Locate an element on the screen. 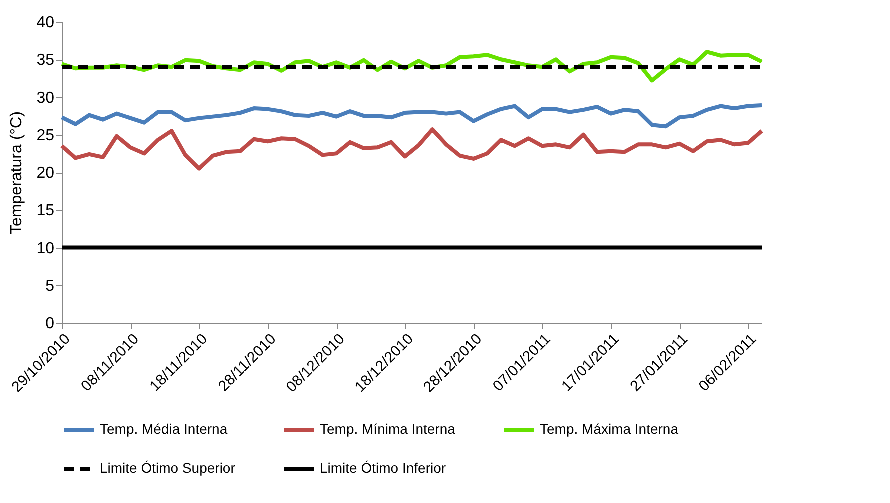 This screenshot has height=503, width=890. y-tick-label: 35 is located at coordinates (45, 61).